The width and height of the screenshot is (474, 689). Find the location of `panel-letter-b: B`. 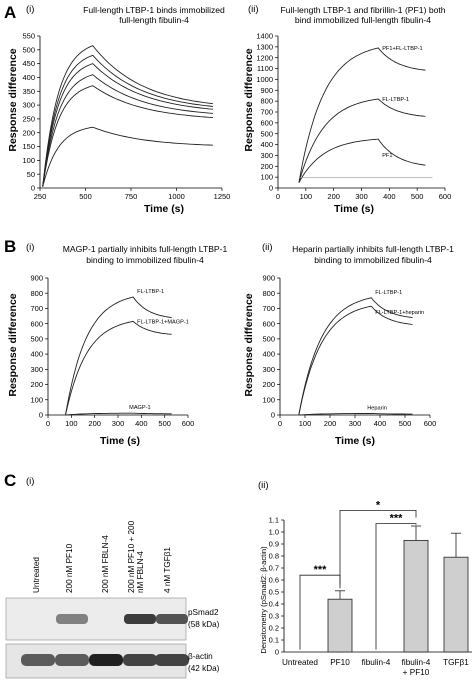

panel-letter-b: B is located at coordinates (10, 246).